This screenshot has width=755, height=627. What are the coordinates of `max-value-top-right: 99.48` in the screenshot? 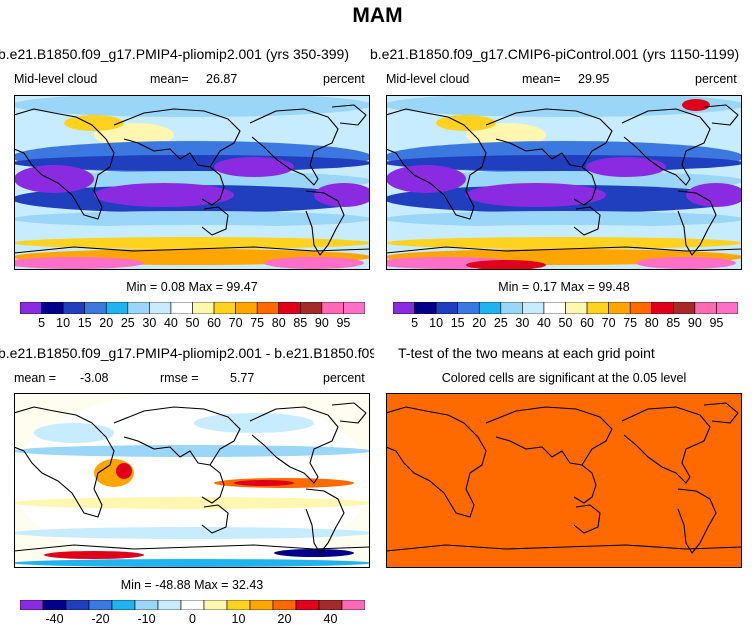 It's located at (614, 287).